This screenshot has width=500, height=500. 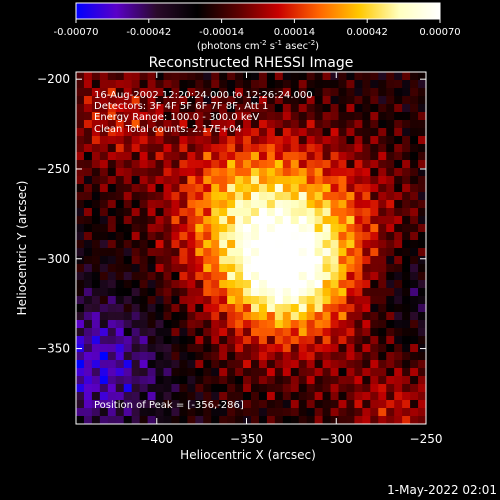 I want to click on y-tick-label: −250, so click(x=53, y=169).